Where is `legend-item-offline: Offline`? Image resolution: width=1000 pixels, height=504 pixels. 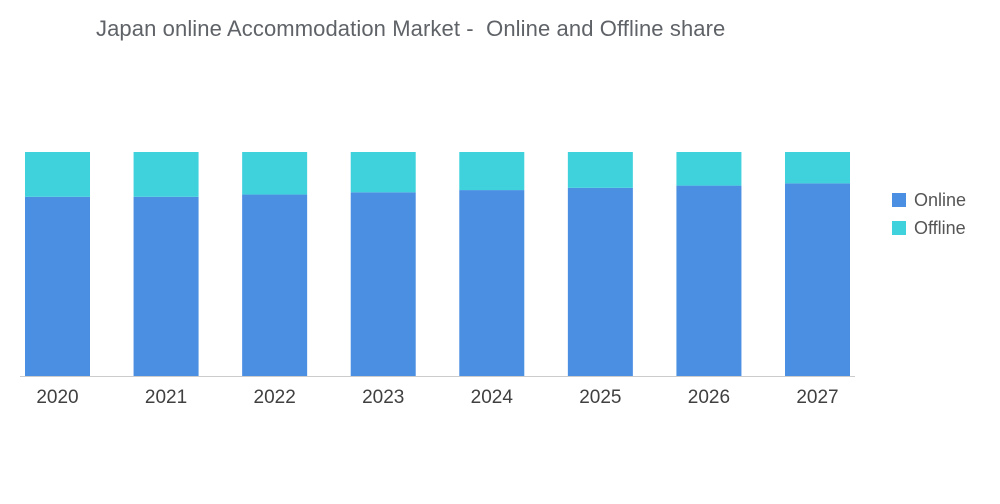
legend-item-offline: Offline is located at coordinates (929, 228).